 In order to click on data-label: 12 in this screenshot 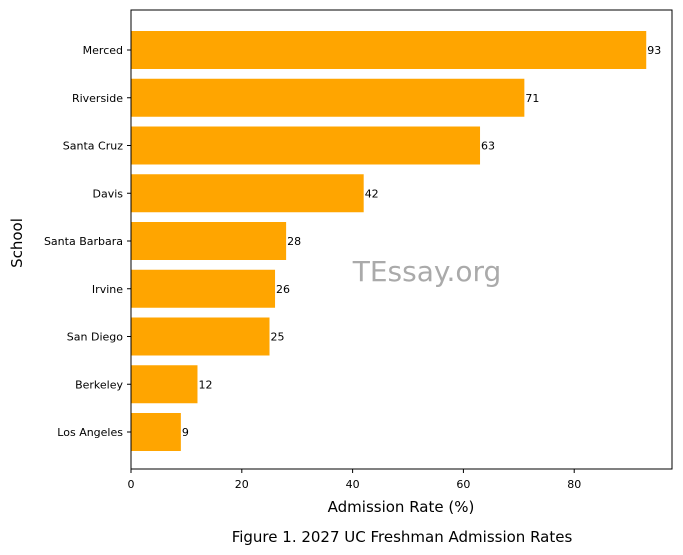, I will do `click(205, 384)`.